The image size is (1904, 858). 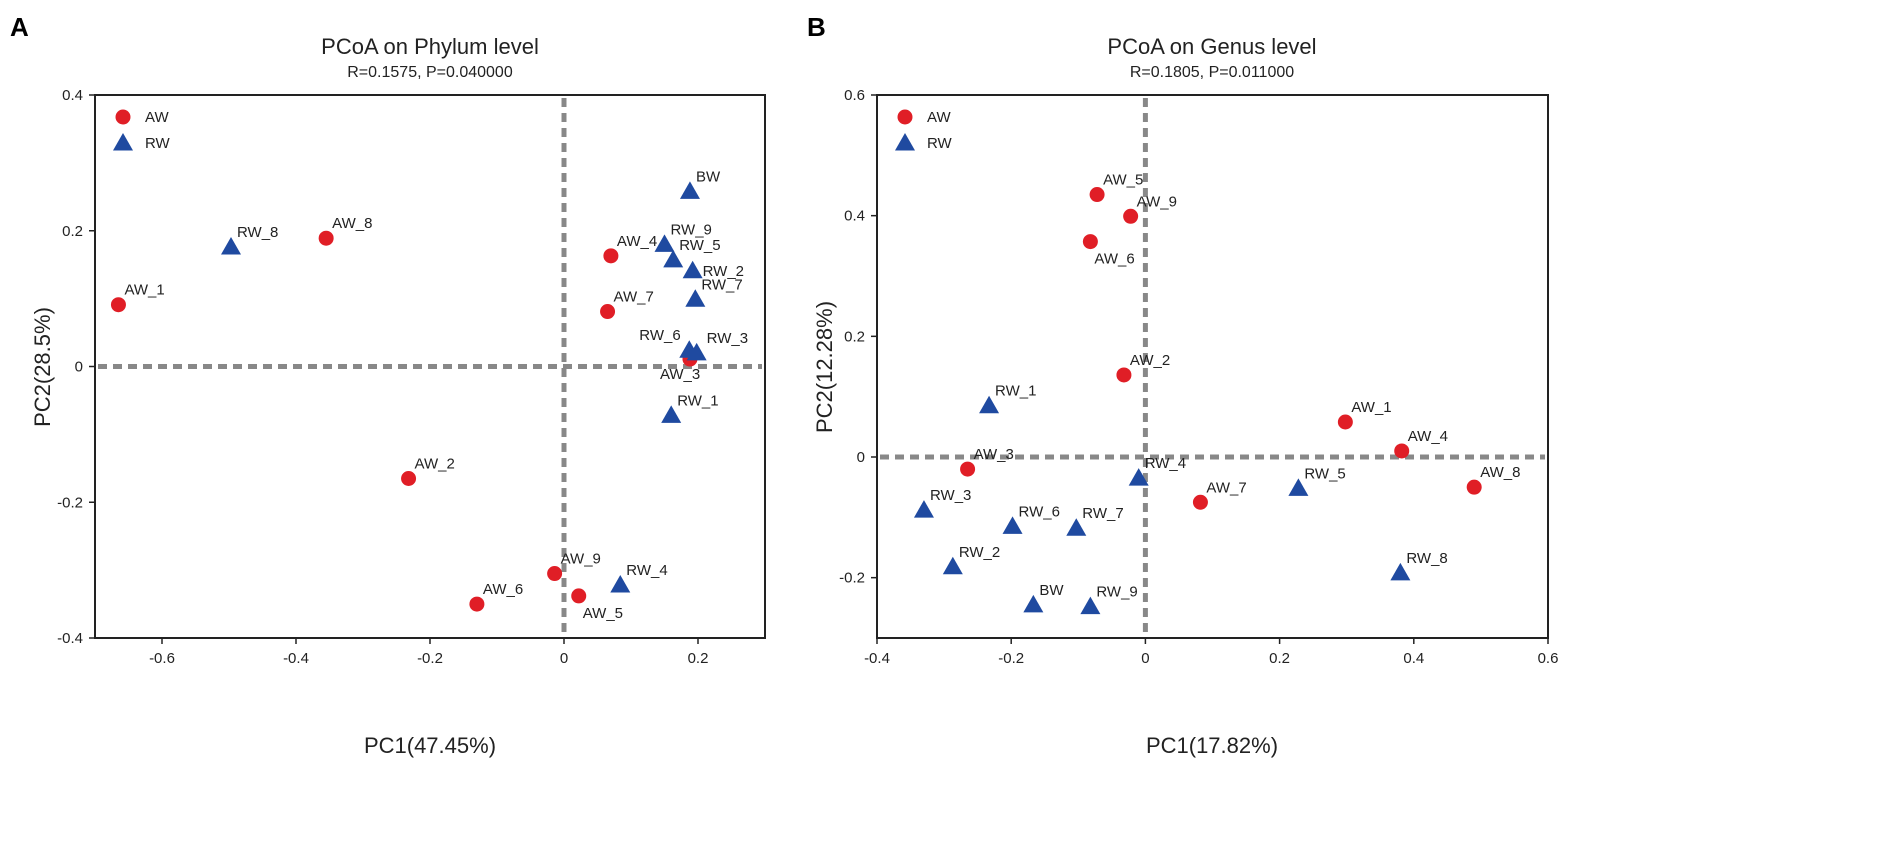 I want to click on x-tick-label: 0.6, so click(x=1548, y=658).